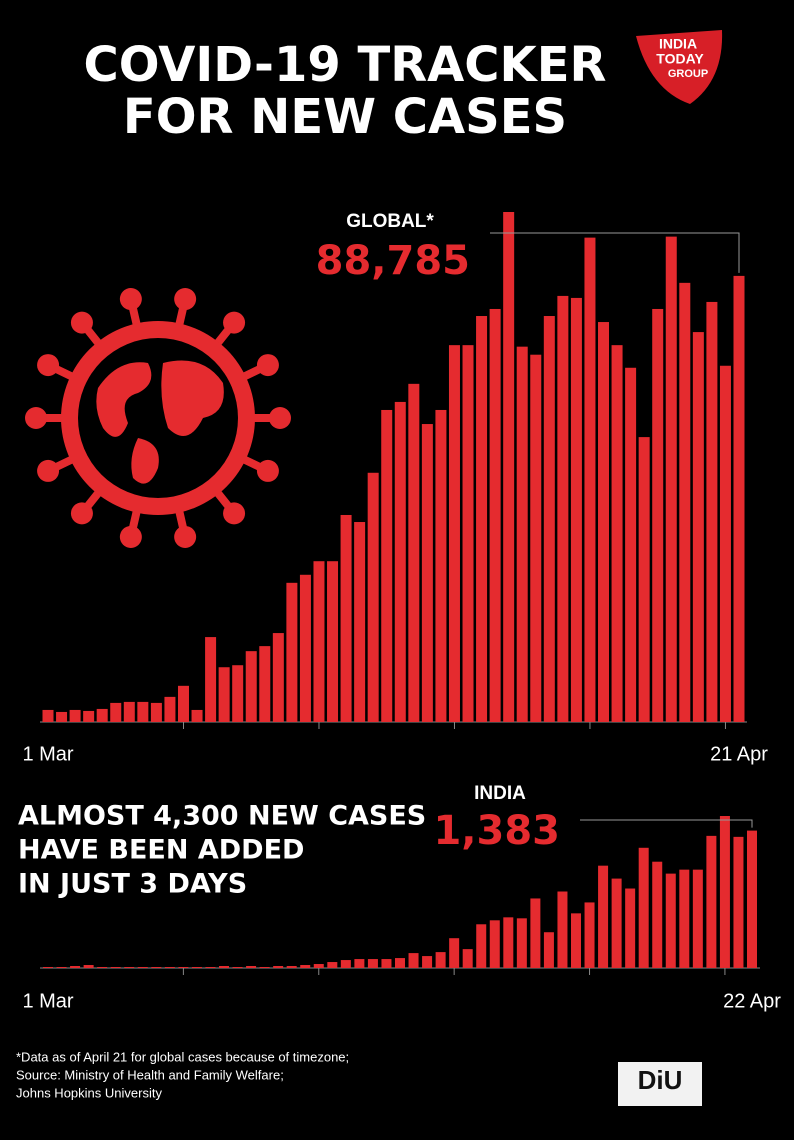  I want to click on value-label: 88,785, so click(393, 261).